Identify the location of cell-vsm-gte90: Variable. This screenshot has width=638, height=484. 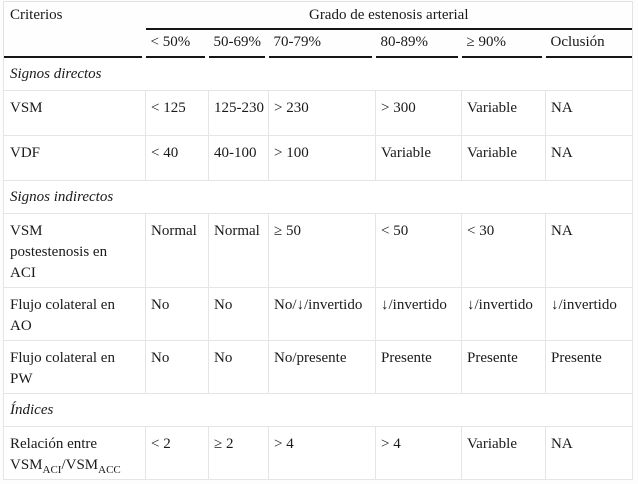
(503, 113).